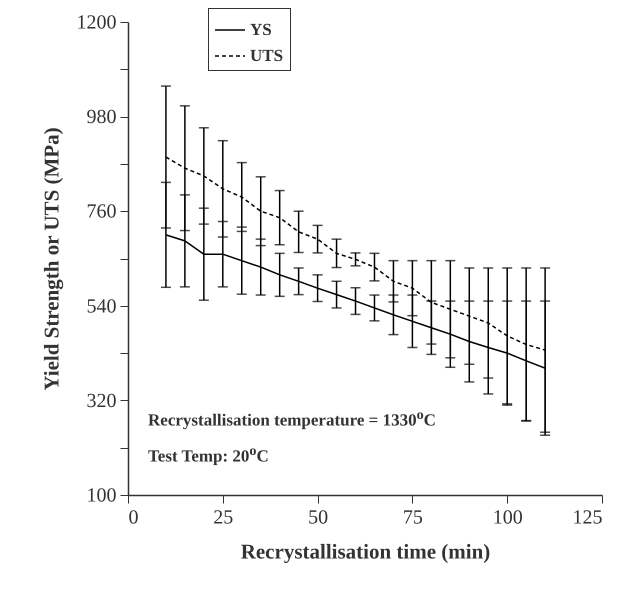  What do you see at coordinates (96, 23) in the screenshot?
I see `y-tick-label: 1200` at bounding box center [96, 23].